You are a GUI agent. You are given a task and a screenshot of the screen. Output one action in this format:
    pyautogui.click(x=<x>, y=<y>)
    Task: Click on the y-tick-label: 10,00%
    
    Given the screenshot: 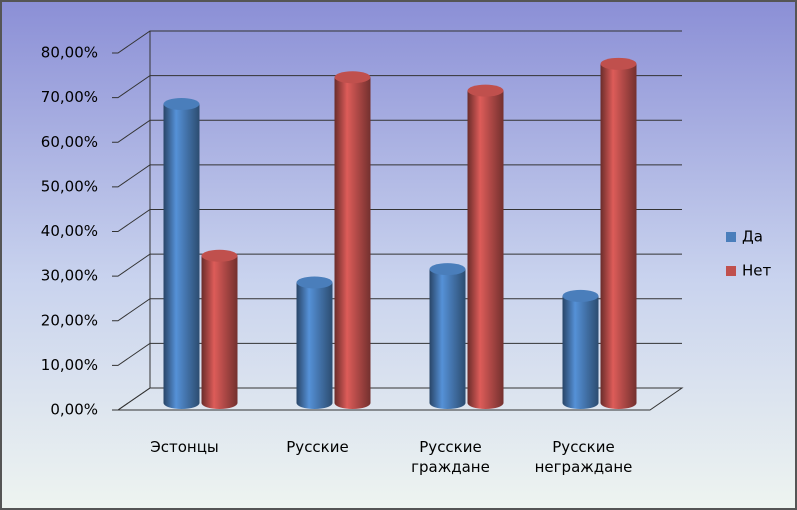 What is the action you would take?
    pyautogui.click(x=69, y=365)
    